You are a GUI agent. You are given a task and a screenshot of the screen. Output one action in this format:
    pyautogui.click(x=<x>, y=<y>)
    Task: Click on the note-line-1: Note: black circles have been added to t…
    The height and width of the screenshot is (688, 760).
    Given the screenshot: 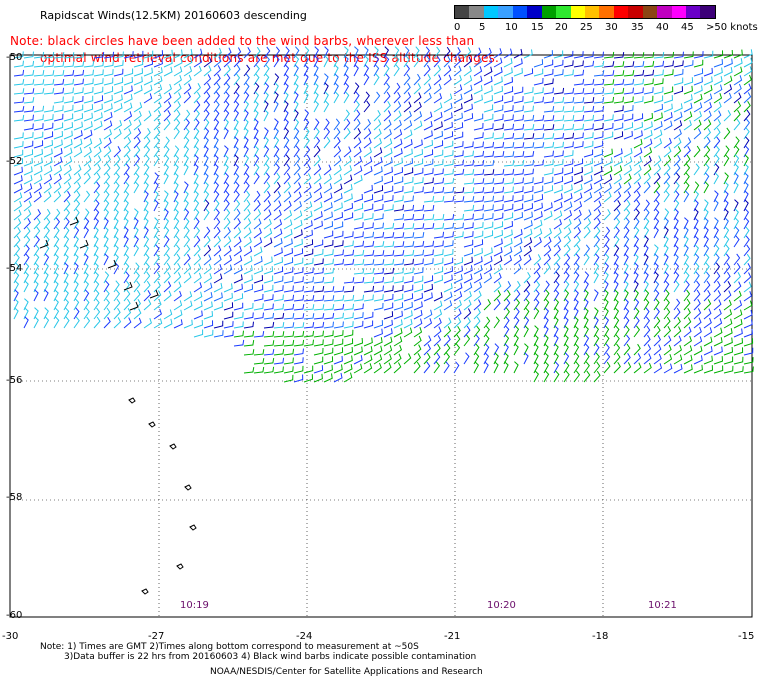 What is the action you would take?
    pyautogui.click(x=242, y=41)
    